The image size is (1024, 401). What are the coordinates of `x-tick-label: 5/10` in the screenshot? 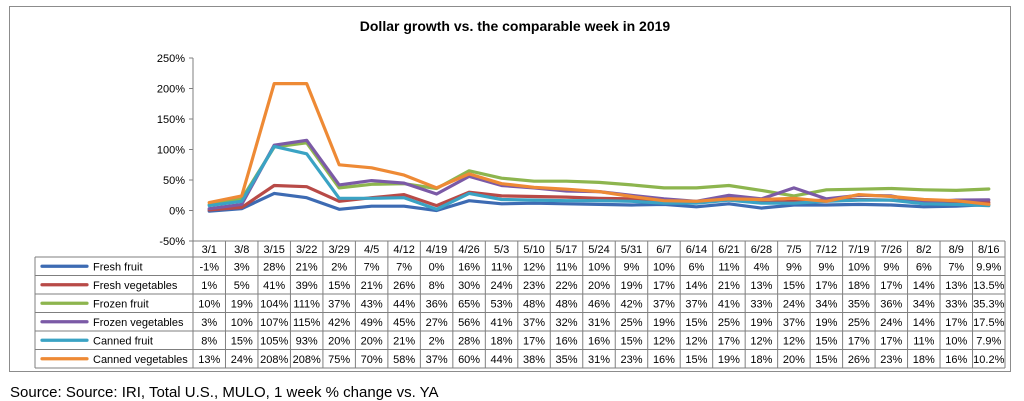 It's located at (533, 250).